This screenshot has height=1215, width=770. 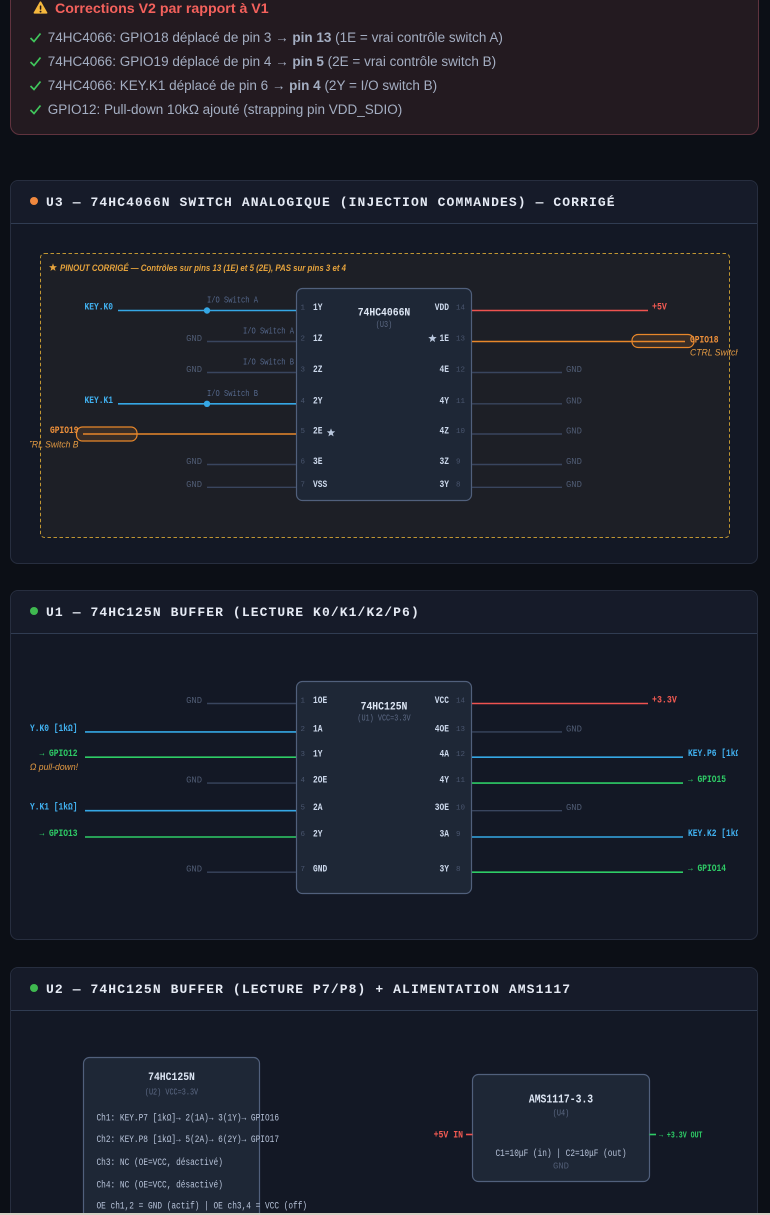 I want to click on svg-text: Ch4: NC (OE=VCC, désactivé), so click(x=160, y=1185).